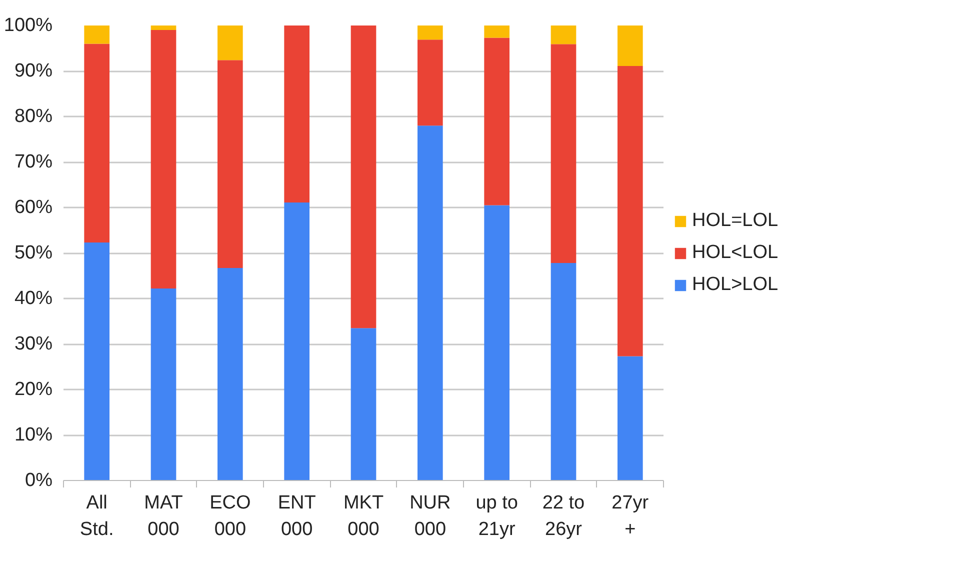  I want to click on x-tick-label: ECO 000, so click(230, 516).